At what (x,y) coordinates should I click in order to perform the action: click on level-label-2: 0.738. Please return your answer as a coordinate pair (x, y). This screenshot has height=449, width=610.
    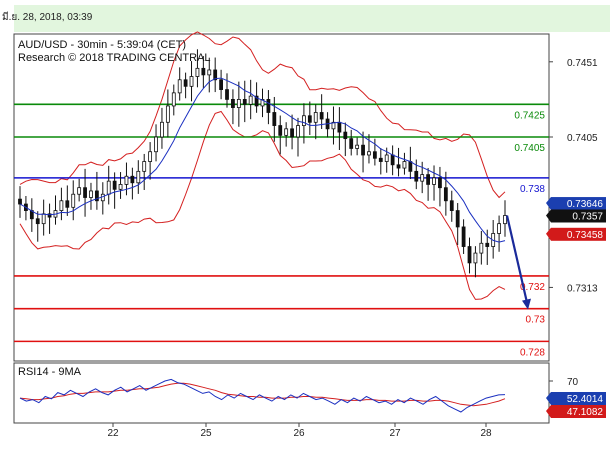
    Looking at the image, I should click on (532, 189).